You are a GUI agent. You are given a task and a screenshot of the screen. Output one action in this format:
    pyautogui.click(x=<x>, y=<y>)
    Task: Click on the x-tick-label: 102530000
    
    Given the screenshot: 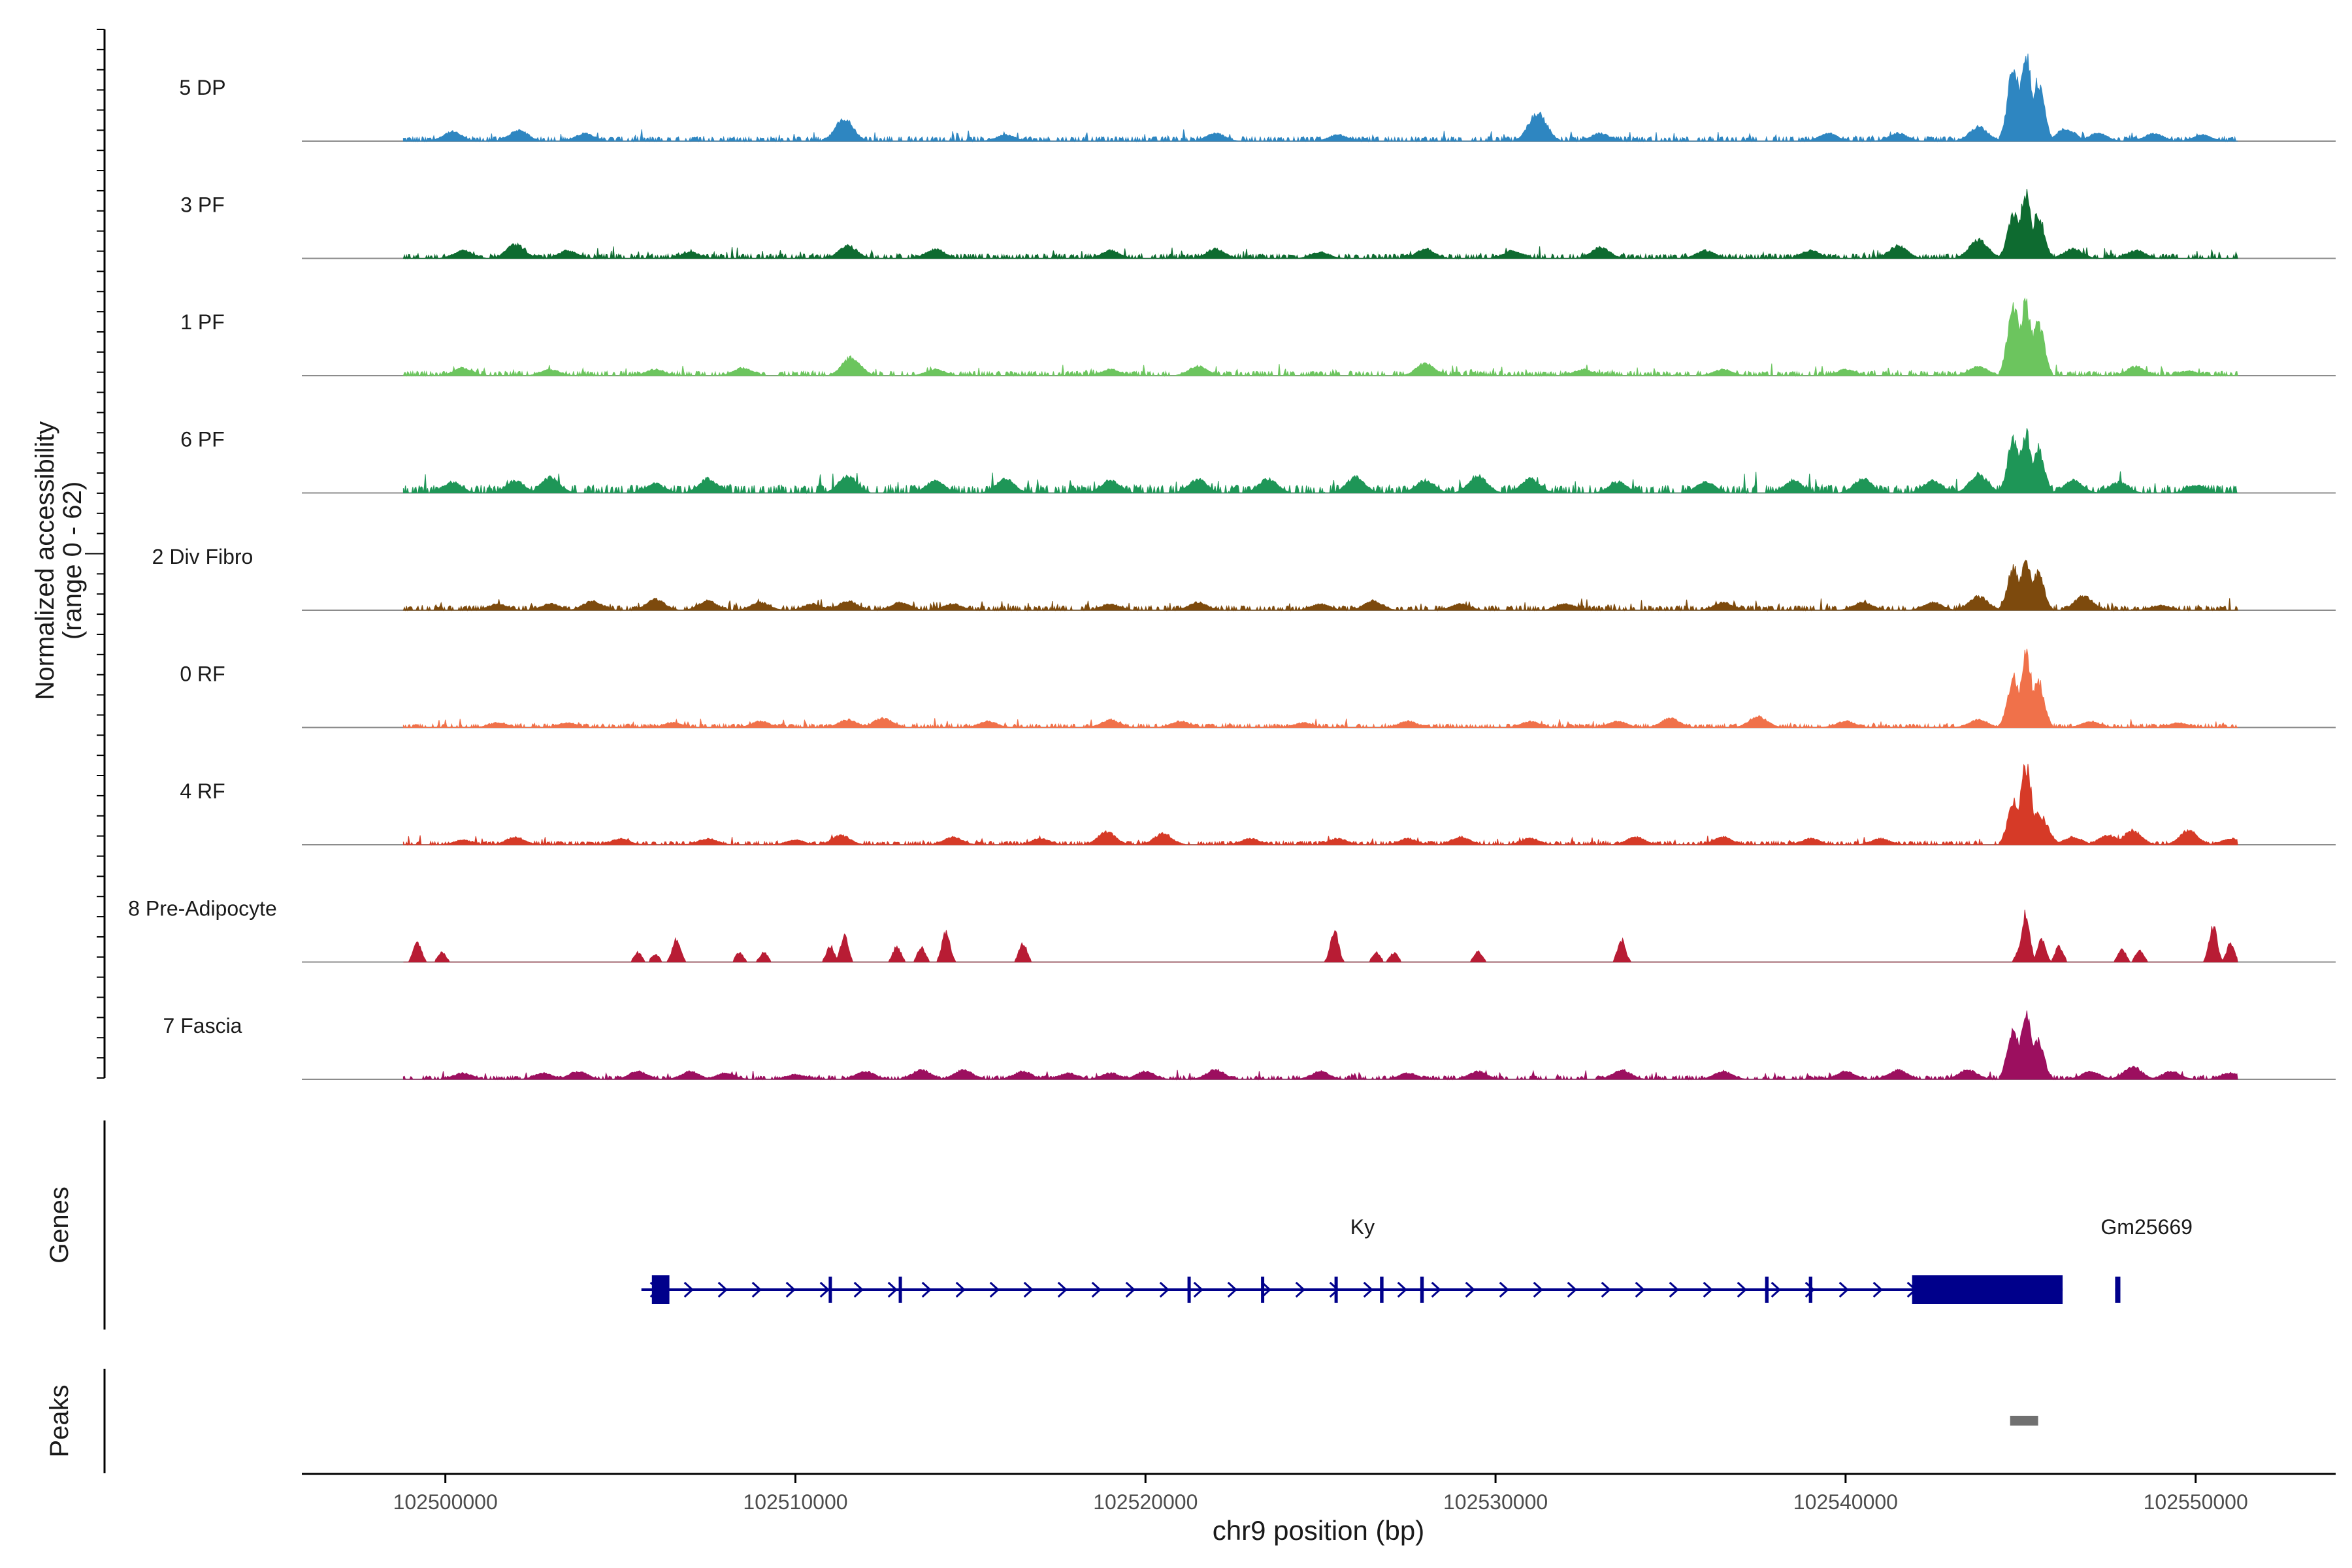 What is the action you would take?
    pyautogui.click(x=1495, y=1502)
    